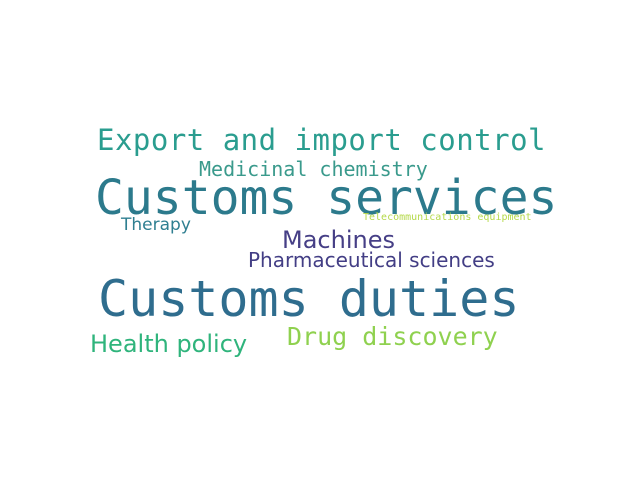 Image resolution: width=640 pixels, height=480 pixels. I want to click on word-customs-services: Customs services, so click(326, 198).